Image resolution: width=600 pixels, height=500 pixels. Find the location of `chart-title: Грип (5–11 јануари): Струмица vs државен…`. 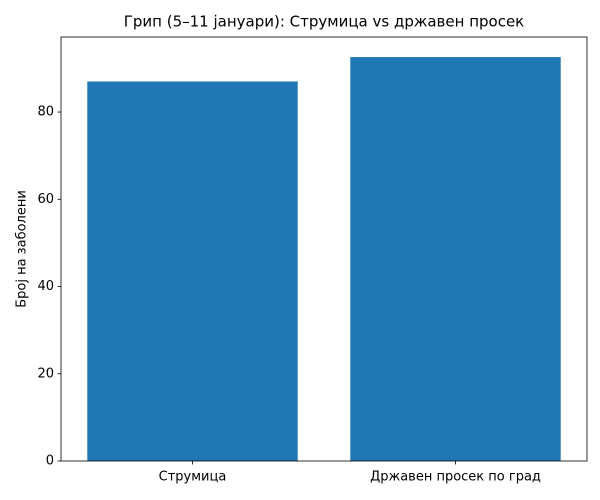

chart-title: Грип (5–11 јануари): Струмица vs државен… is located at coordinates (324, 22).